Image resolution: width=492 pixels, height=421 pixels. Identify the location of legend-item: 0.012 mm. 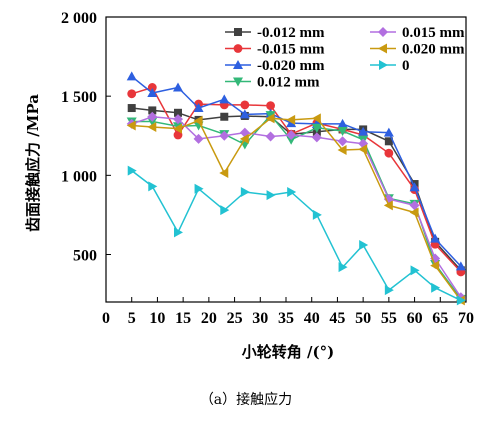
(272, 83).